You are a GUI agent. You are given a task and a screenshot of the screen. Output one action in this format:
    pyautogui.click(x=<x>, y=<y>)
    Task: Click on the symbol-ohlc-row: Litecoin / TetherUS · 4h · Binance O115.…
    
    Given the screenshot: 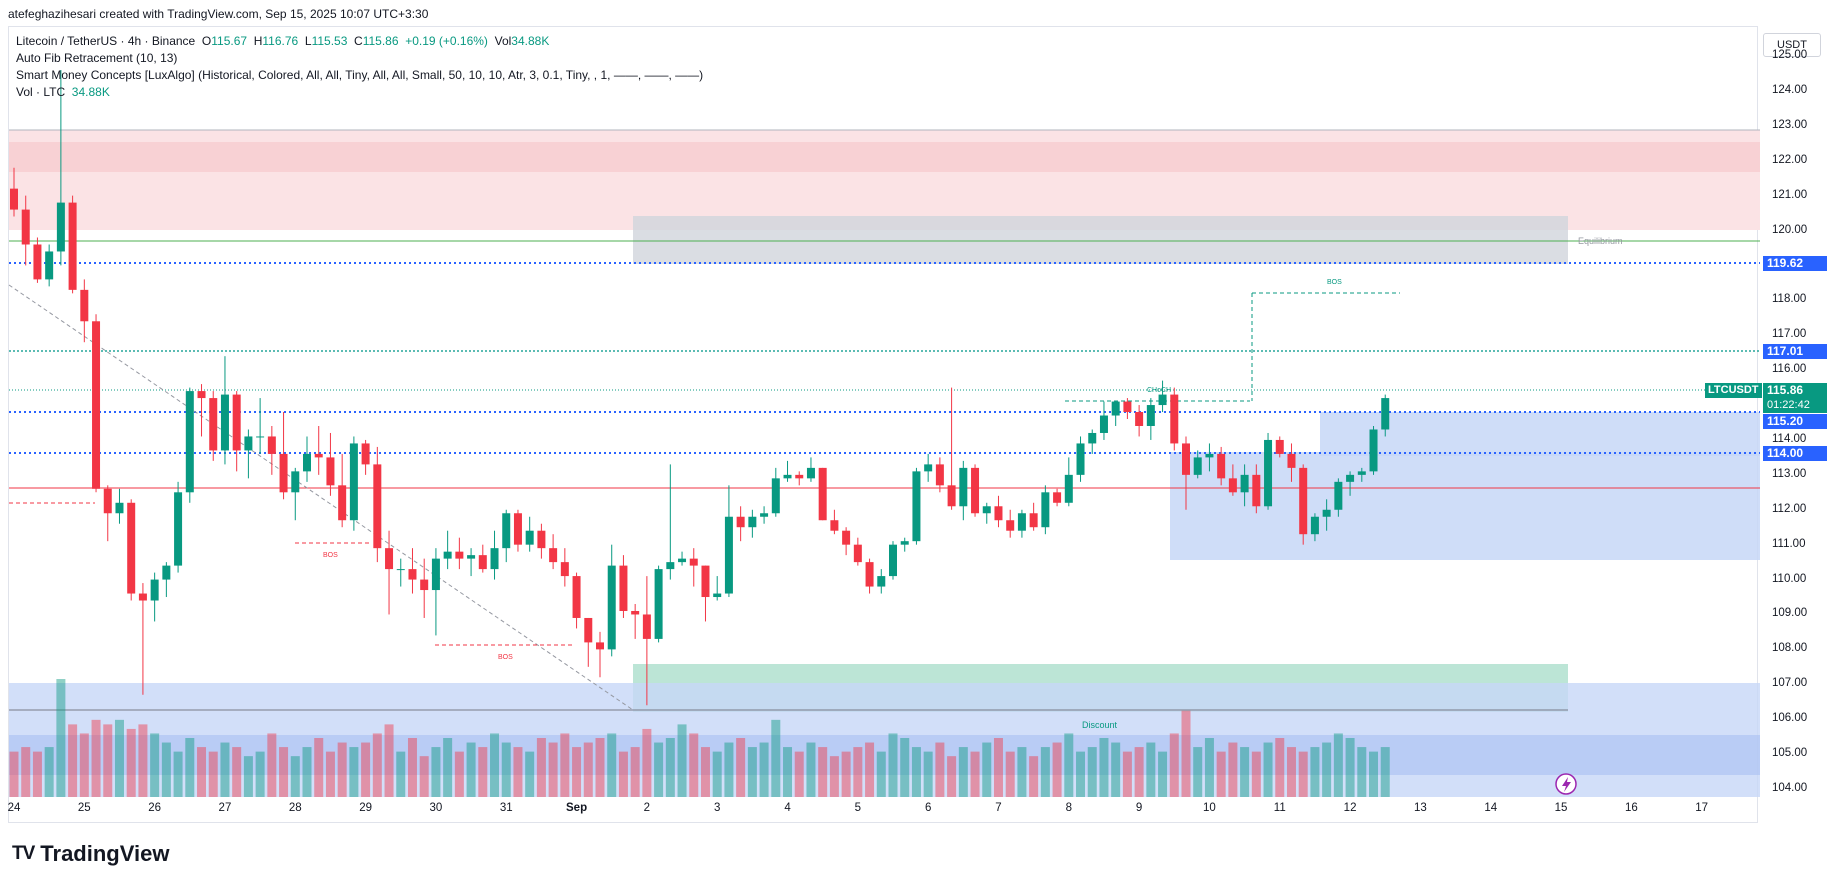 What is the action you would take?
    pyautogui.click(x=283, y=41)
    